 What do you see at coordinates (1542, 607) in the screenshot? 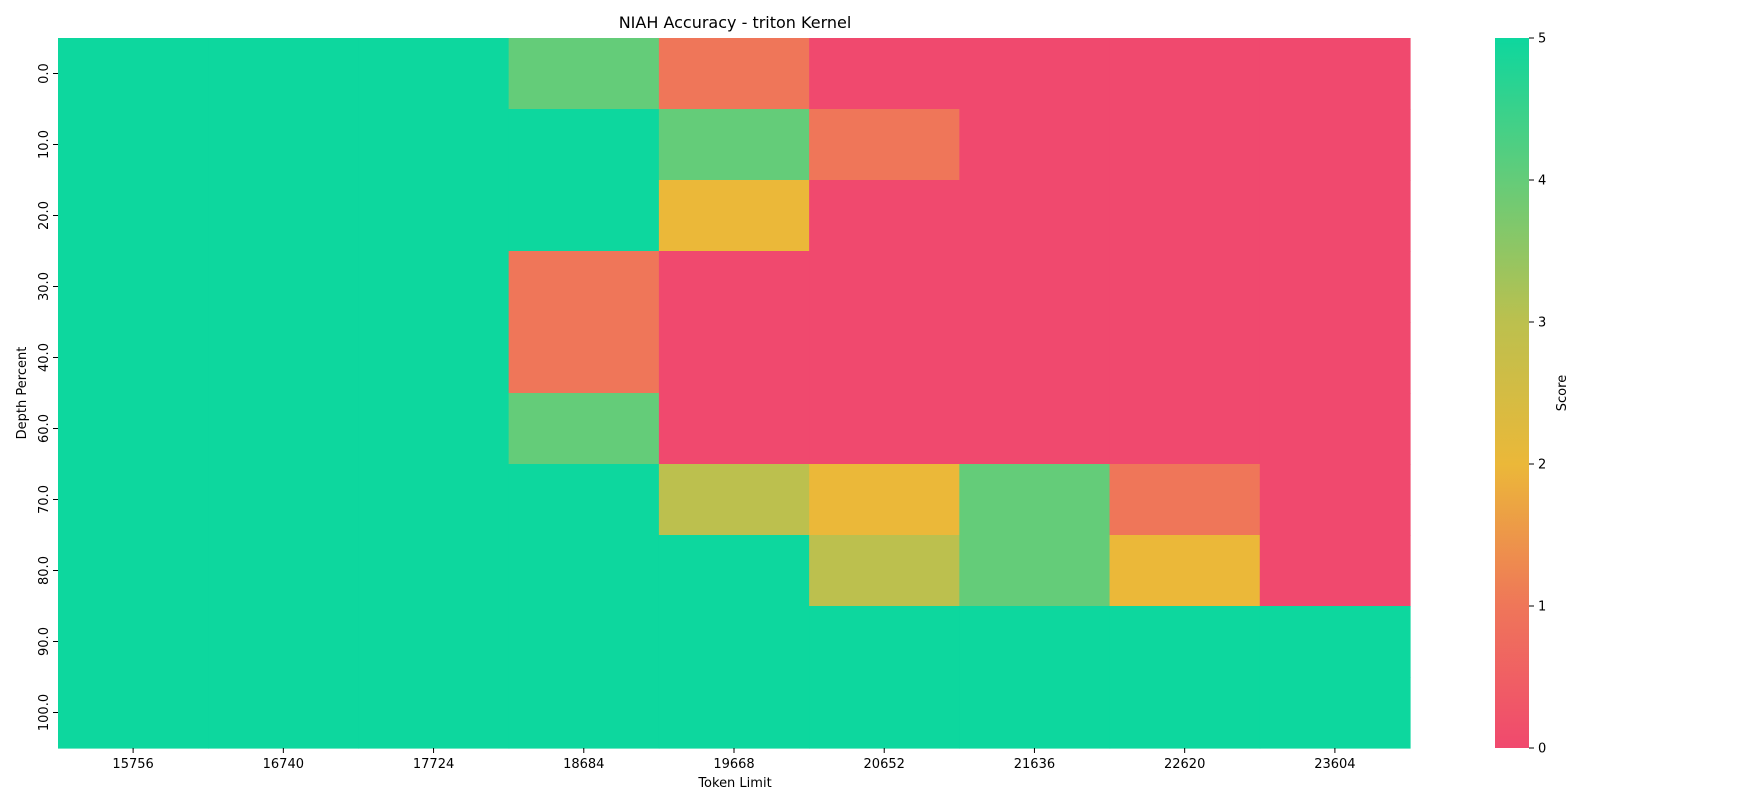
I see `colorbar-tick-label: 1` at bounding box center [1542, 607].